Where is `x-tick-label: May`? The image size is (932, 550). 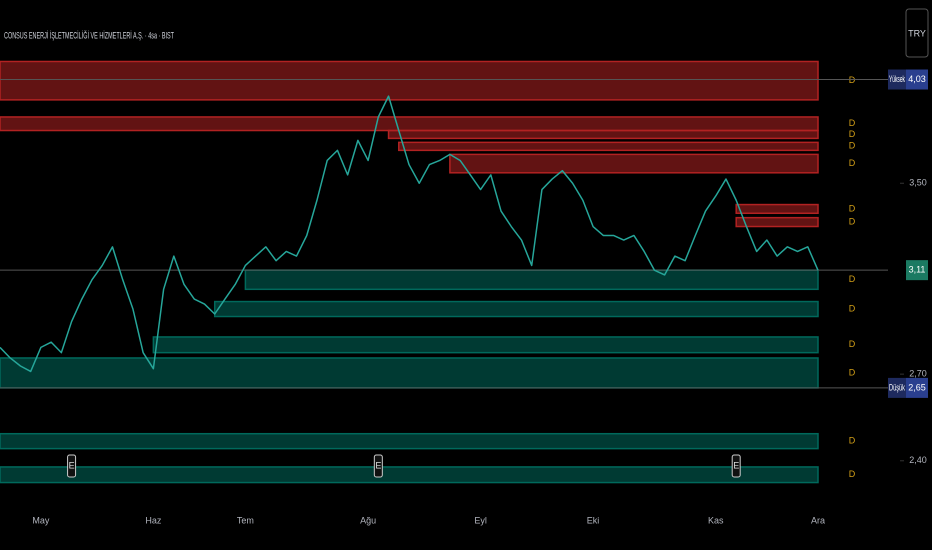 x-tick-label: May is located at coordinates (41, 520).